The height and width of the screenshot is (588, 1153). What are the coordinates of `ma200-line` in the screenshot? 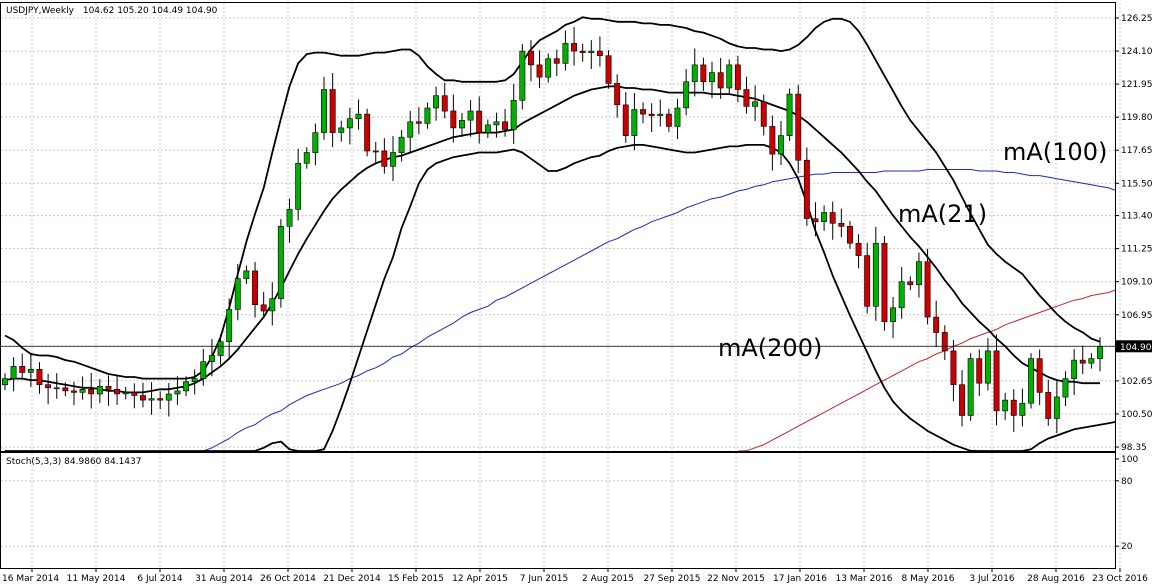 It's located at (926, 370).